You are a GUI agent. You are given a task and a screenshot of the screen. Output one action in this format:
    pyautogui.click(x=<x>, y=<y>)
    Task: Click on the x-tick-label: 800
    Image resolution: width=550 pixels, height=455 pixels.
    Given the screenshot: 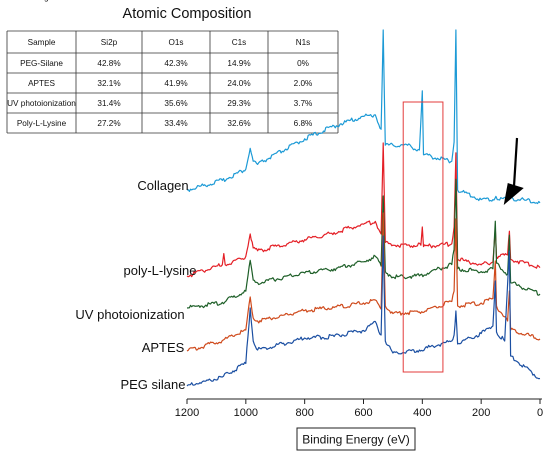 What is the action you would take?
    pyautogui.click(x=304, y=413)
    